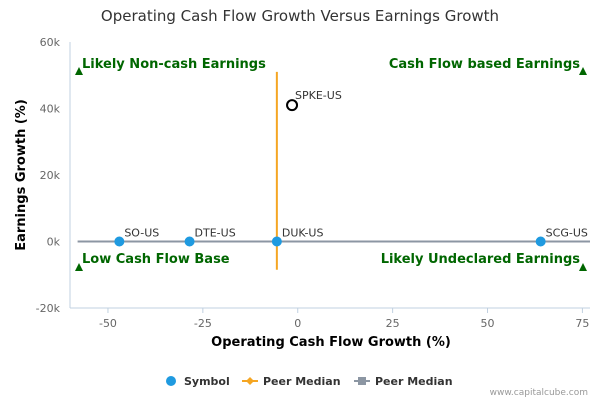  Describe the element at coordinates (276, 241) in the screenshot. I see `data-point-duk-us` at that location.